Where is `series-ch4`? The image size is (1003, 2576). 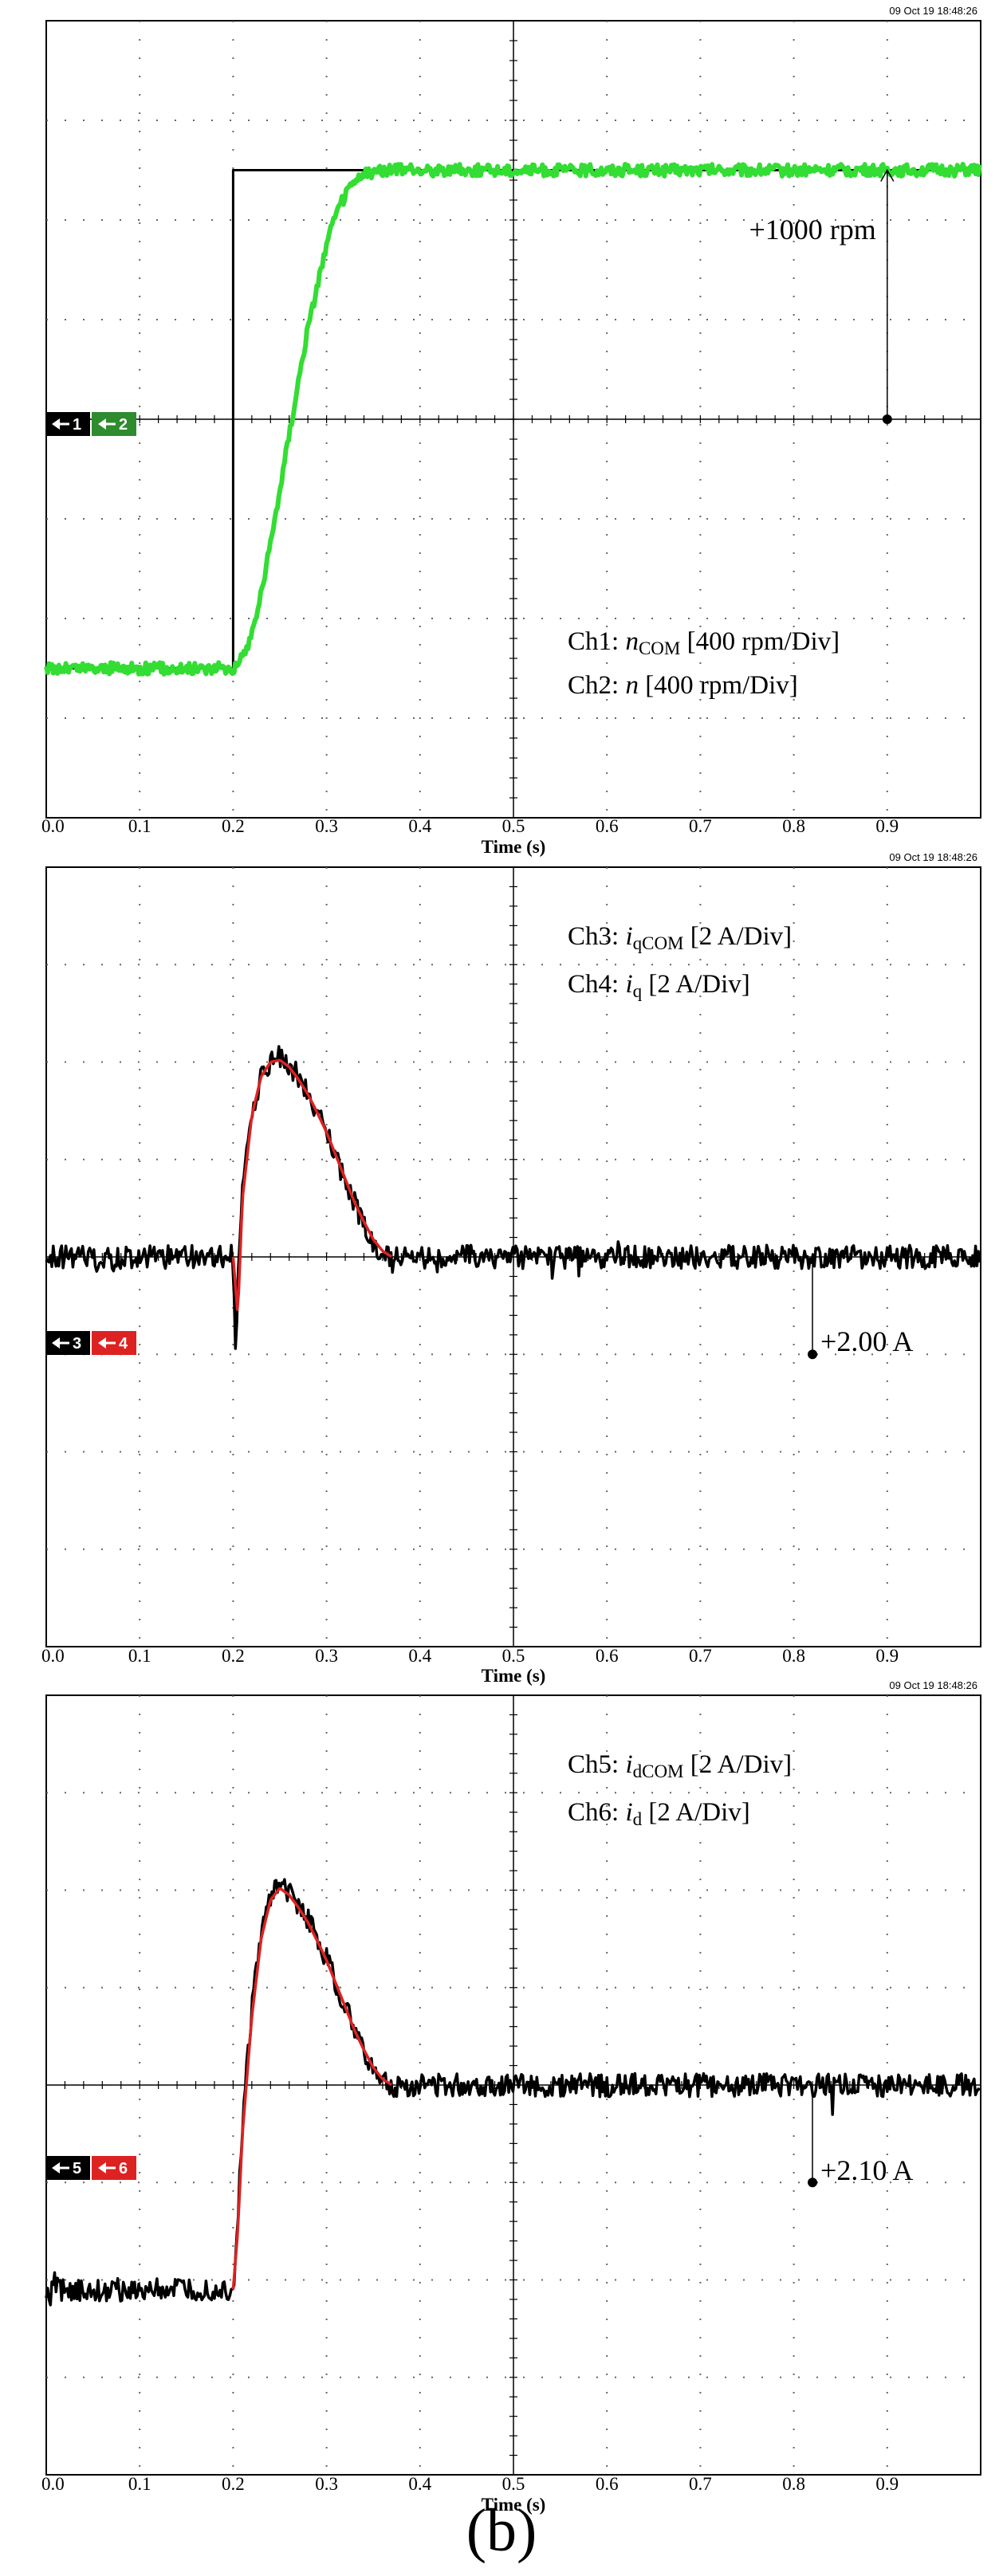
series-ch4 is located at coordinates (312, 1184).